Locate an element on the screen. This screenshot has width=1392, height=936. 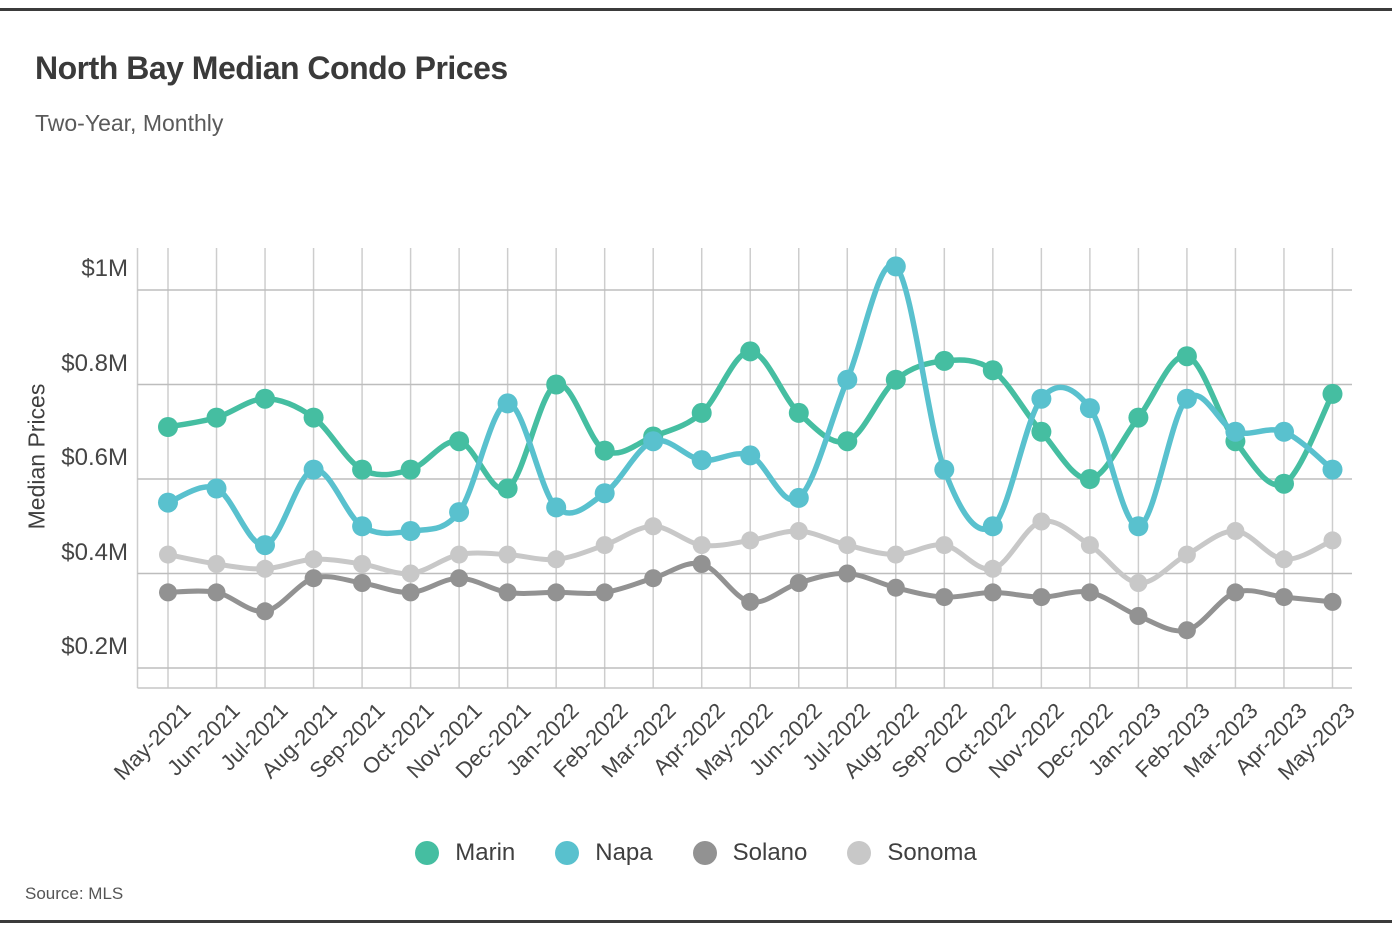
source-note: Source: MLS is located at coordinates (74, 893).